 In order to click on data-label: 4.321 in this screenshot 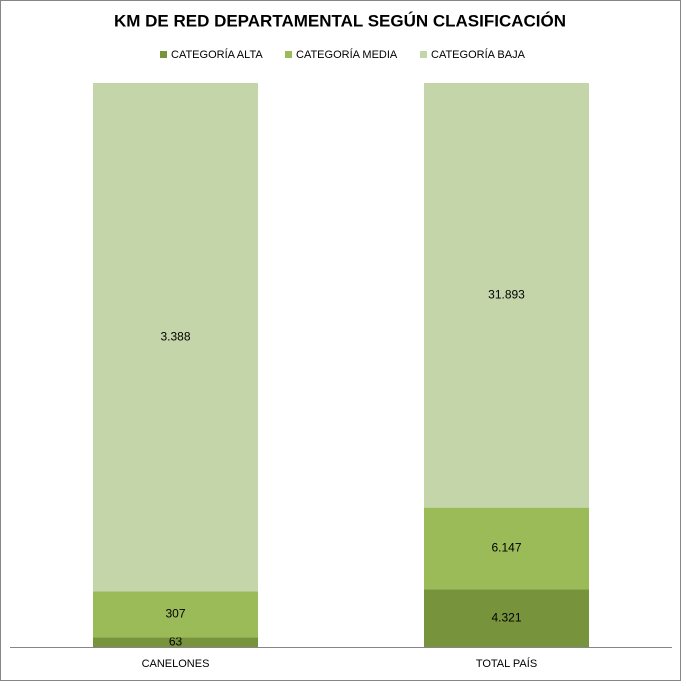, I will do `click(506, 617)`.